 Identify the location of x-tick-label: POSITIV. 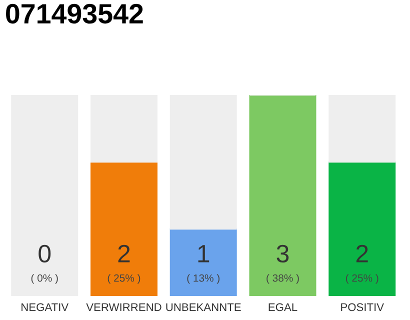
(362, 307).